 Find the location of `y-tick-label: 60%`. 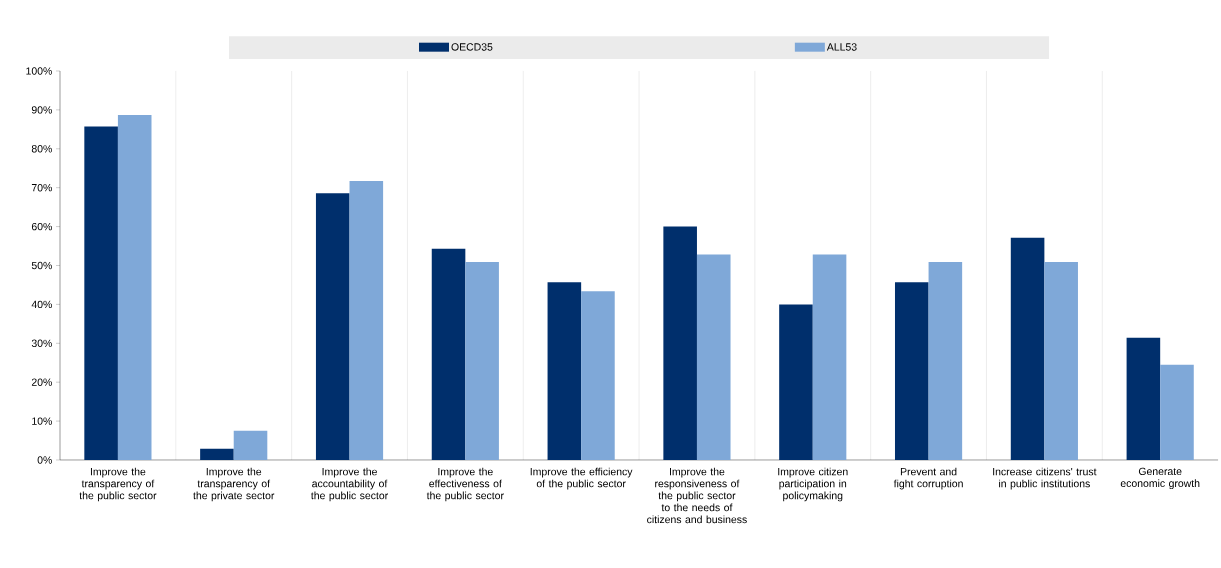

y-tick-label: 60% is located at coordinates (41, 226).